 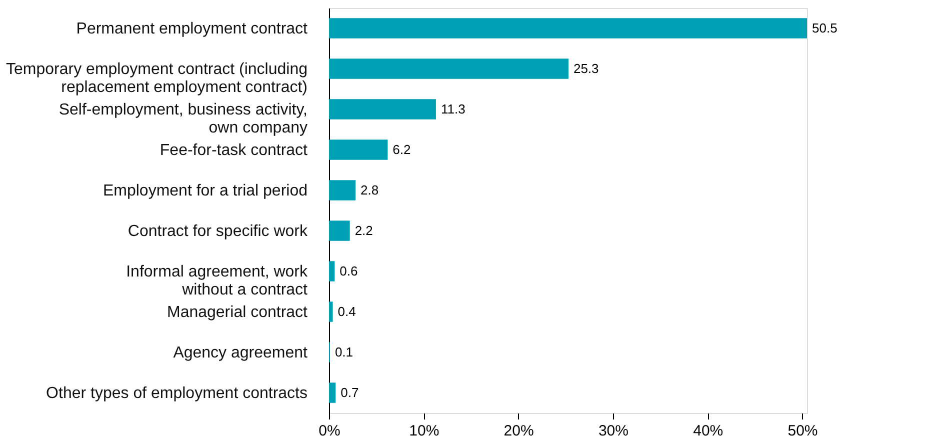 I want to click on data-label: 6.2, so click(x=401, y=149).